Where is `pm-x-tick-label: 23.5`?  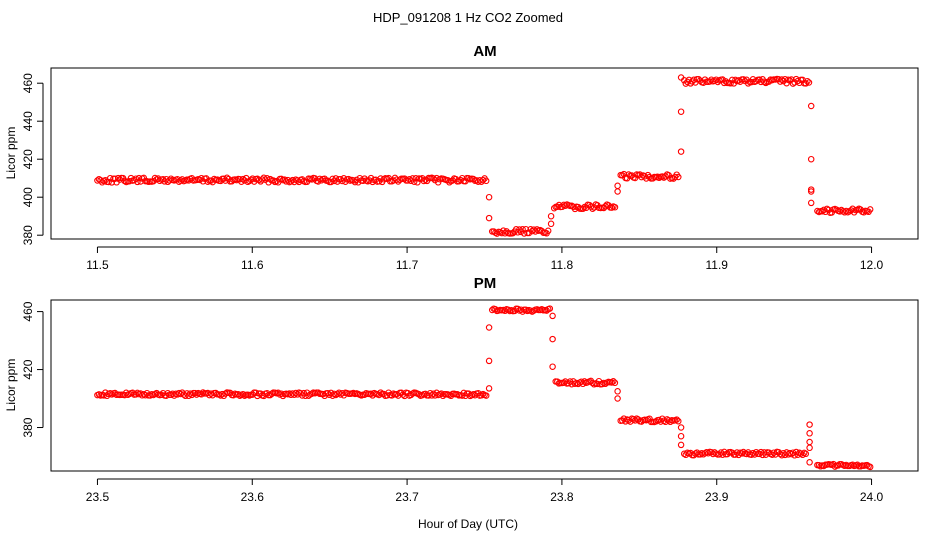
pm-x-tick-label: 23.5 is located at coordinates (98, 497).